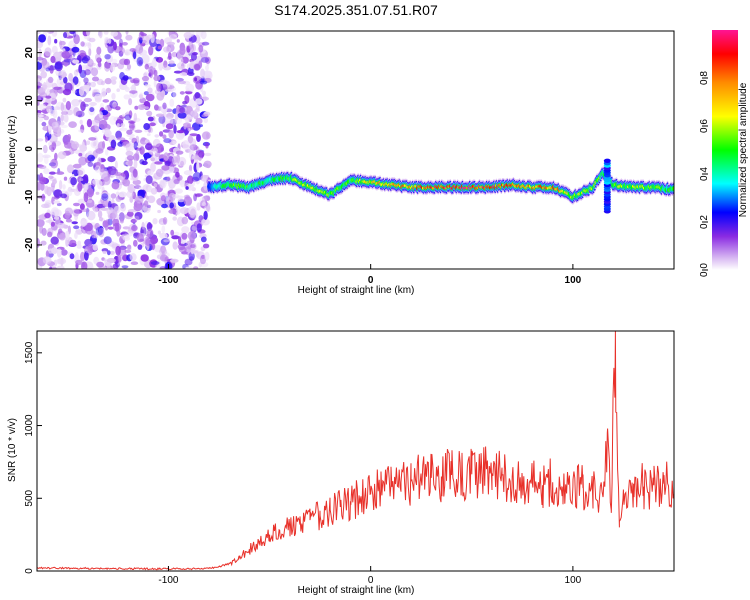 Image resolution: width=750 pixels, height=600 pixels. What do you see at coordinates (12, 150) in the screenshot?
I see `top-y-axis-label: Frequency (Hz)` at bounding box center [12, 150].